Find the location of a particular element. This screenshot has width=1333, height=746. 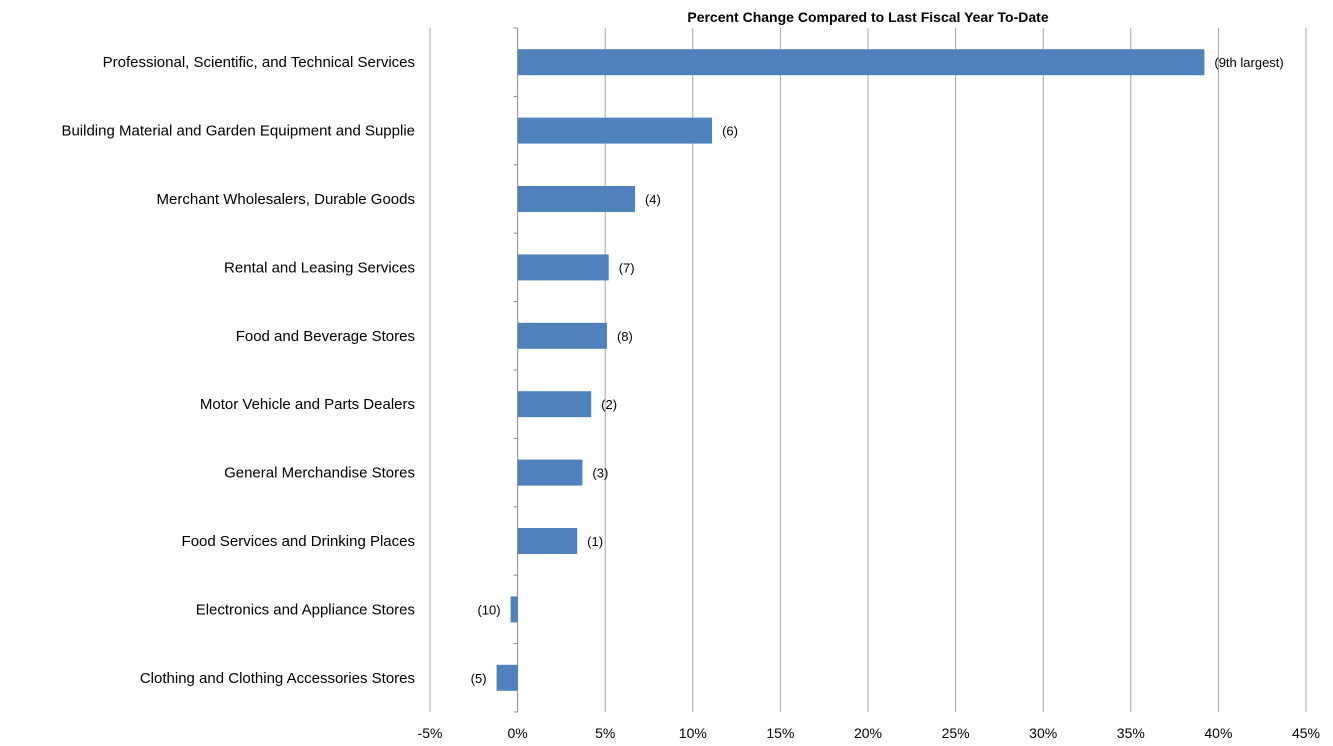

x-tick-label: 30% is located at coordinates (1043, 733).